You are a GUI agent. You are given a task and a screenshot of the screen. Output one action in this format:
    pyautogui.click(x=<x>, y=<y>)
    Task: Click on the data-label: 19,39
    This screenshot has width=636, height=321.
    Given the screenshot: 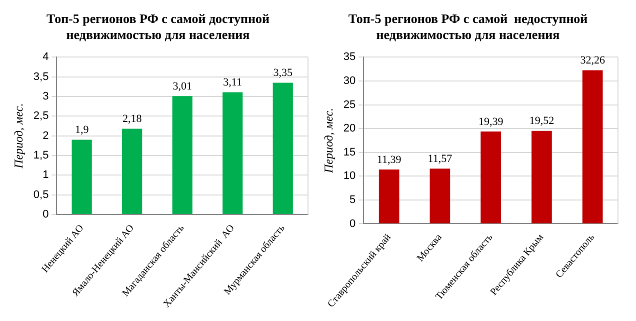 What is the action you would take?
    pyautogui.click(x=491, y=122)
    